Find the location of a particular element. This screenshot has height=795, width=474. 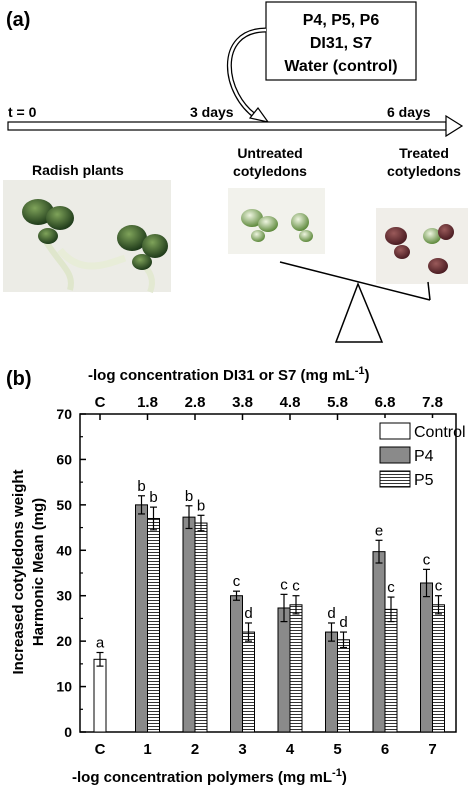

y-tick-label: 20 is located at coordinates (64, 641).